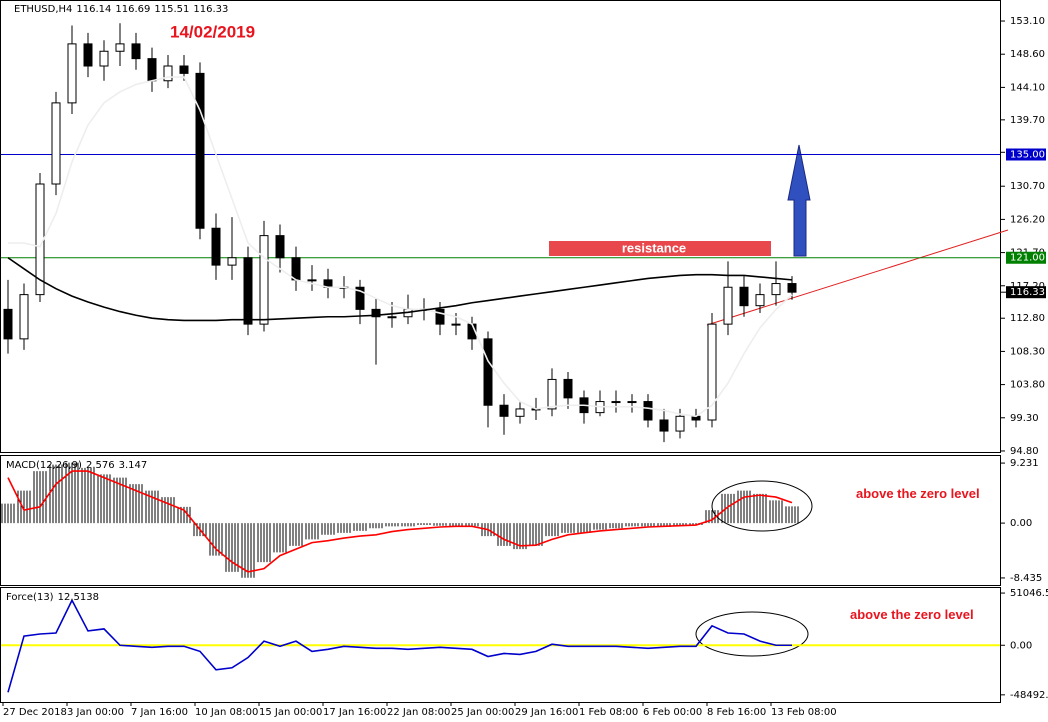 This screenshot has height=722, width=1048. Describe the element at coordinates (1024, 418) in the screenshot. I see `y-tick-label: 99.30` at that location.